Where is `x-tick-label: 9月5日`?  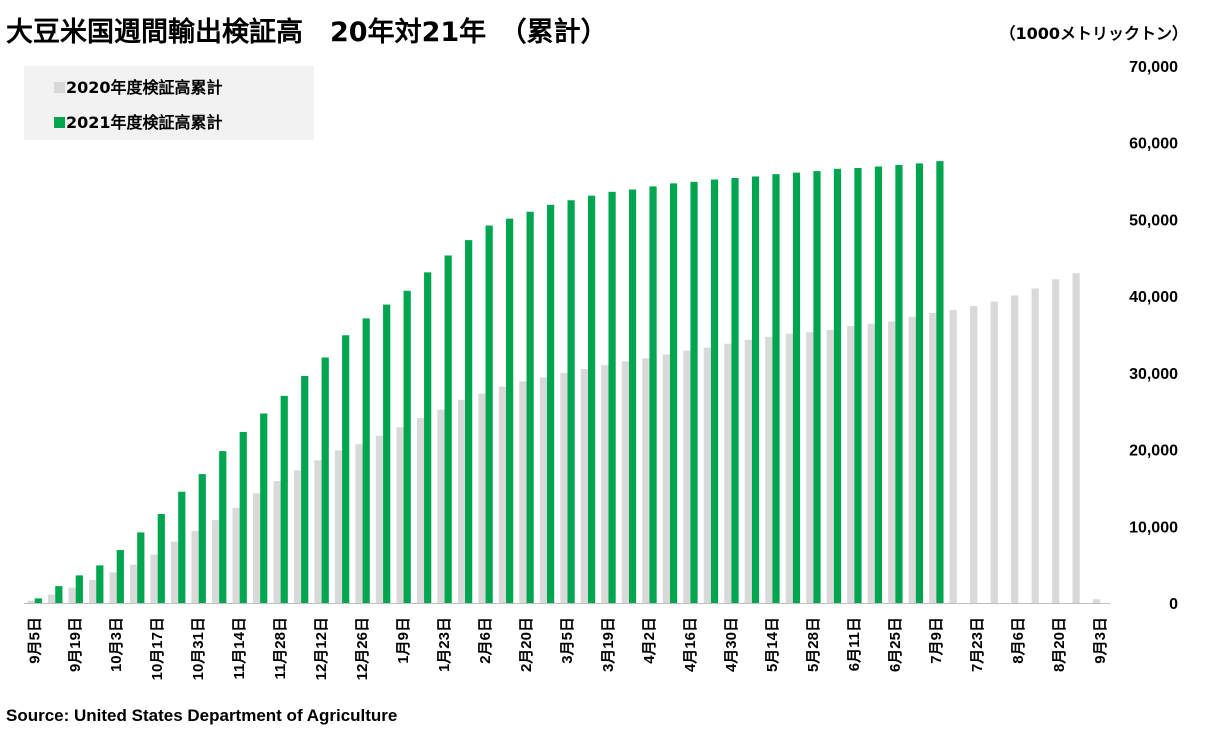 x-tick-label: 9月5日 is located at coordinates (34, 640).